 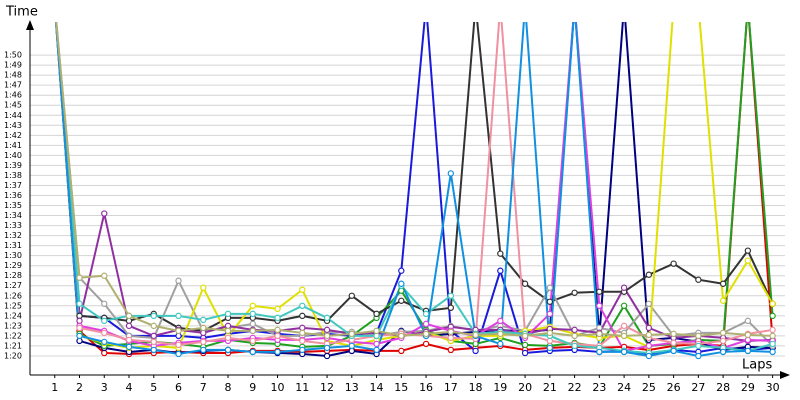 I want to click on y-tick-label: 1:39, so click(x=13, y=165).